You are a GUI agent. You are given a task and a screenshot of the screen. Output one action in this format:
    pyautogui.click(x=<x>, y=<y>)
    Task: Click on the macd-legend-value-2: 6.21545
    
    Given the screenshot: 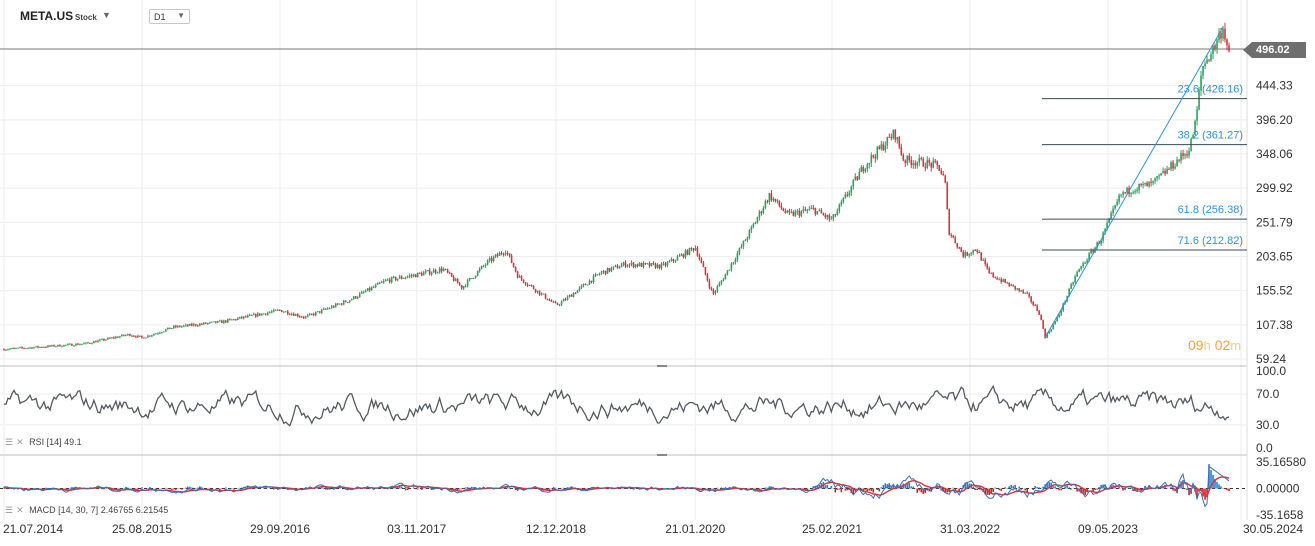 What is the action you would take?
    pyautogui.click(x=152, y=510)
    